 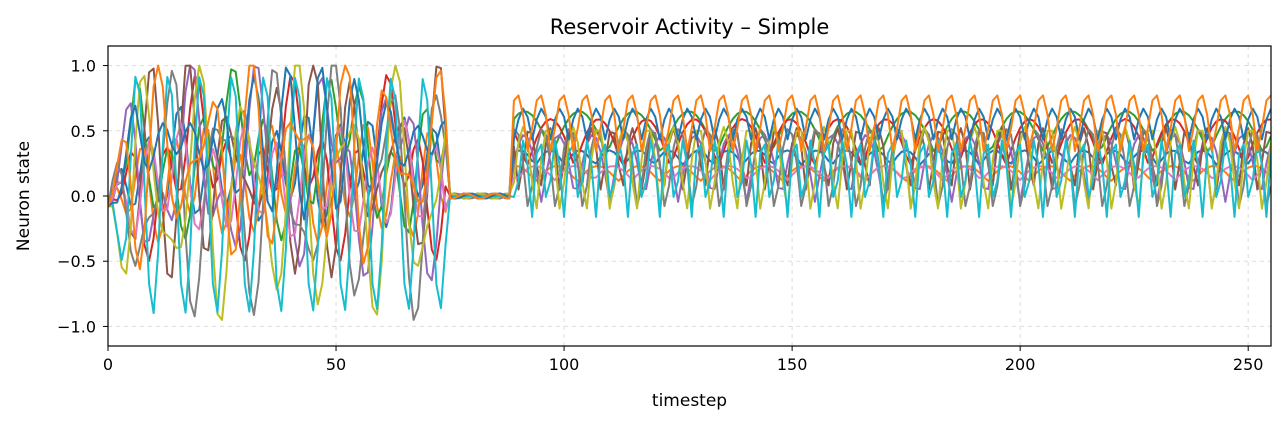 I want to click on y-axis-ticks: −1.0 −0.5 0.0 0.5 1.0, so click(x=82, y=196).